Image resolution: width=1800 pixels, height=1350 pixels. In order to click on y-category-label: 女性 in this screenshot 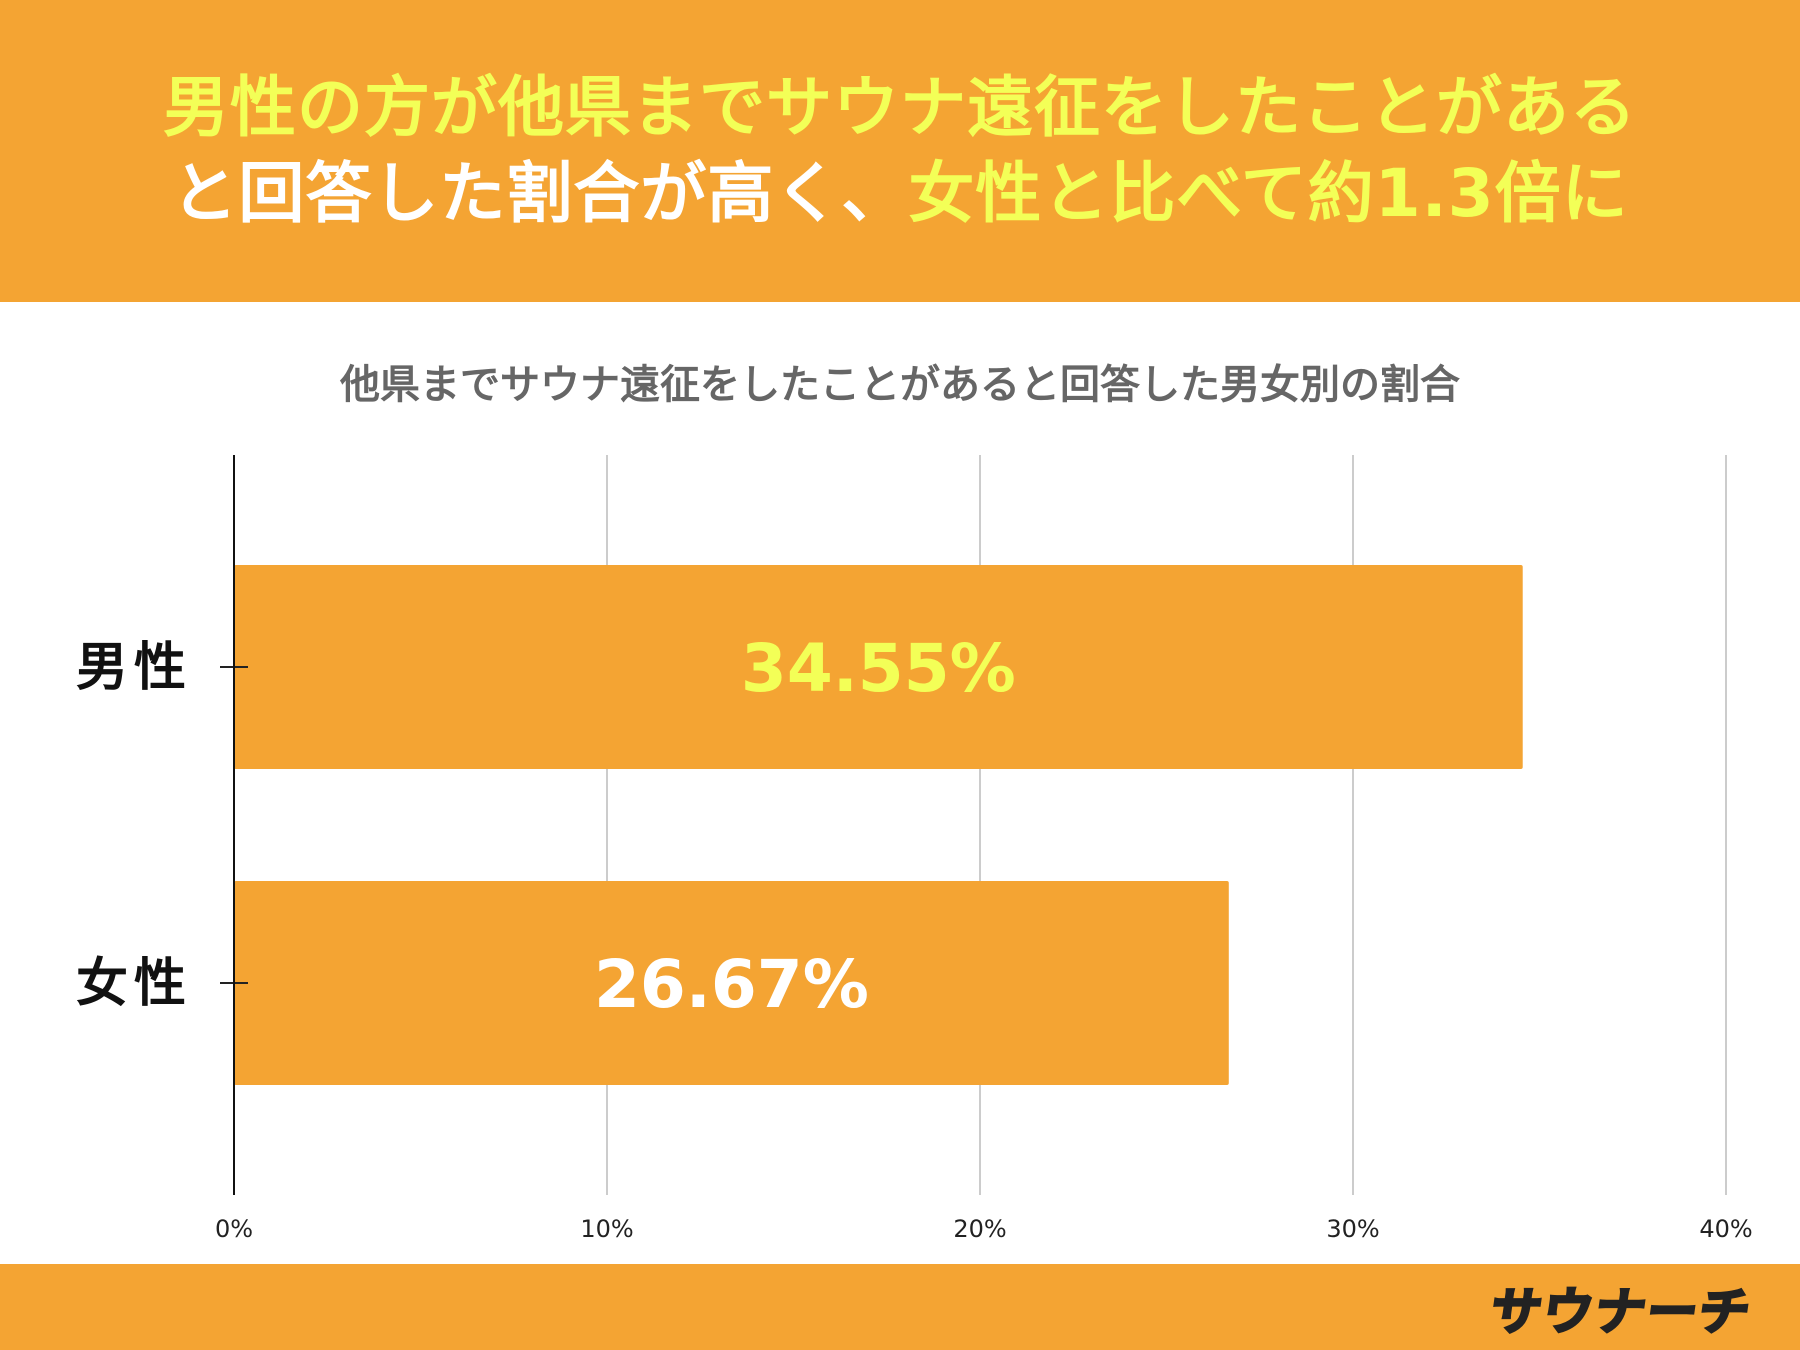, I will do `click(134, 984)`.